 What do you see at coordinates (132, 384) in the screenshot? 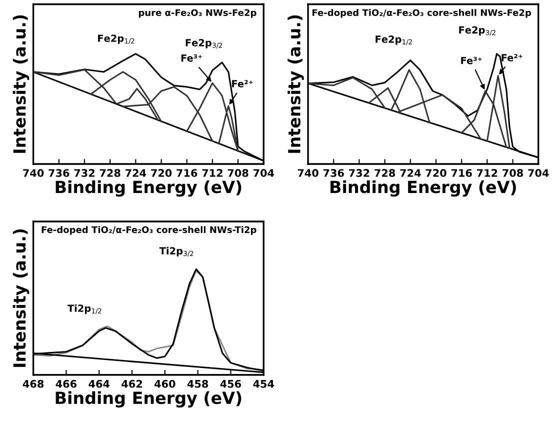
I see `x-tick-label: 462` at bounding box center [132, 384].